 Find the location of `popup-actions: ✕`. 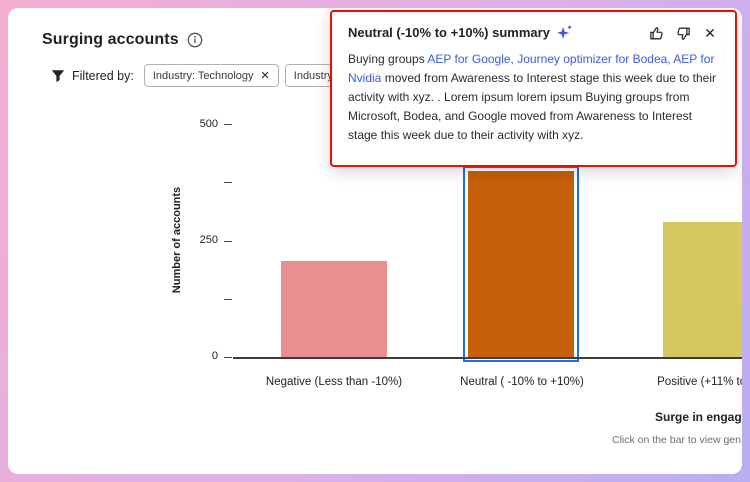

popup-actions: ✕ is located at coordinates (683, 33).